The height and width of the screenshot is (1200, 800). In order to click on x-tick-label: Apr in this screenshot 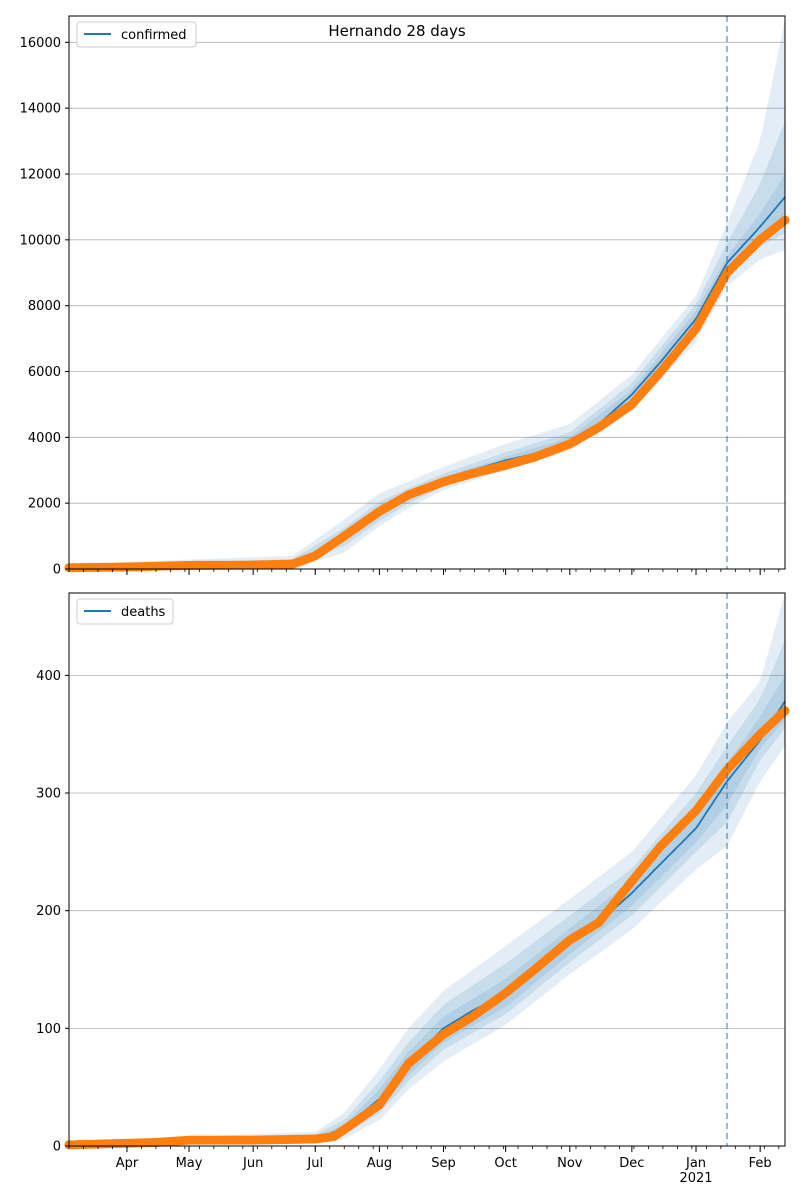, I will do `click(127, 1163)`.